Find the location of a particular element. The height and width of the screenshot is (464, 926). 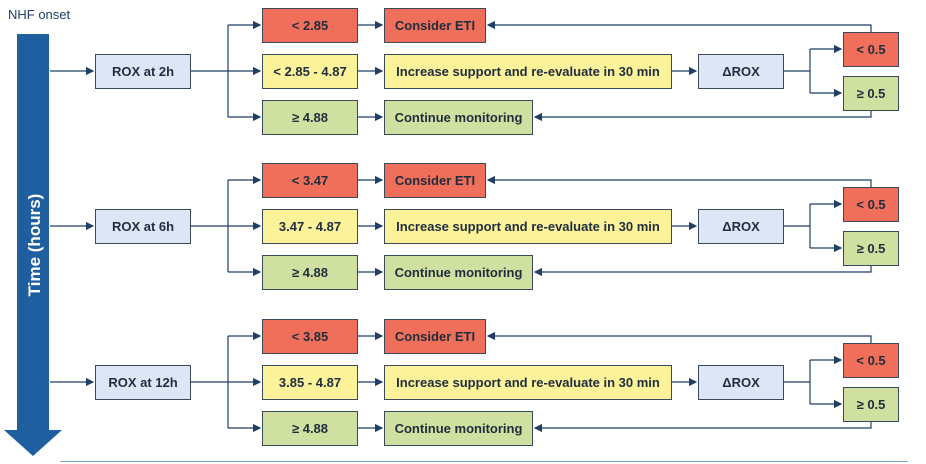

bottom-divider is located at coordinates (484, 461).